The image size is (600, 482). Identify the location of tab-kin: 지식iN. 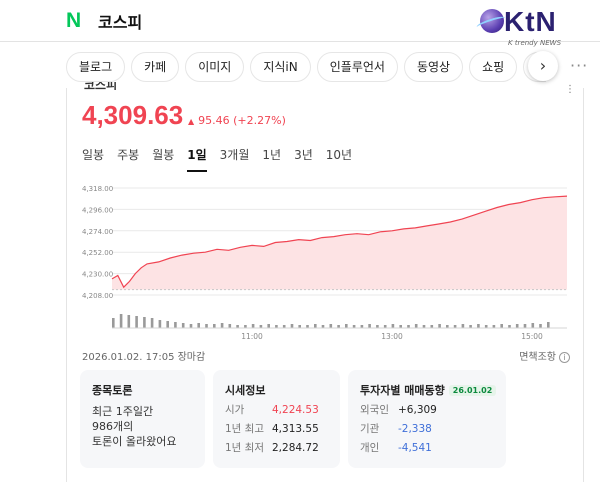
(280, 67).